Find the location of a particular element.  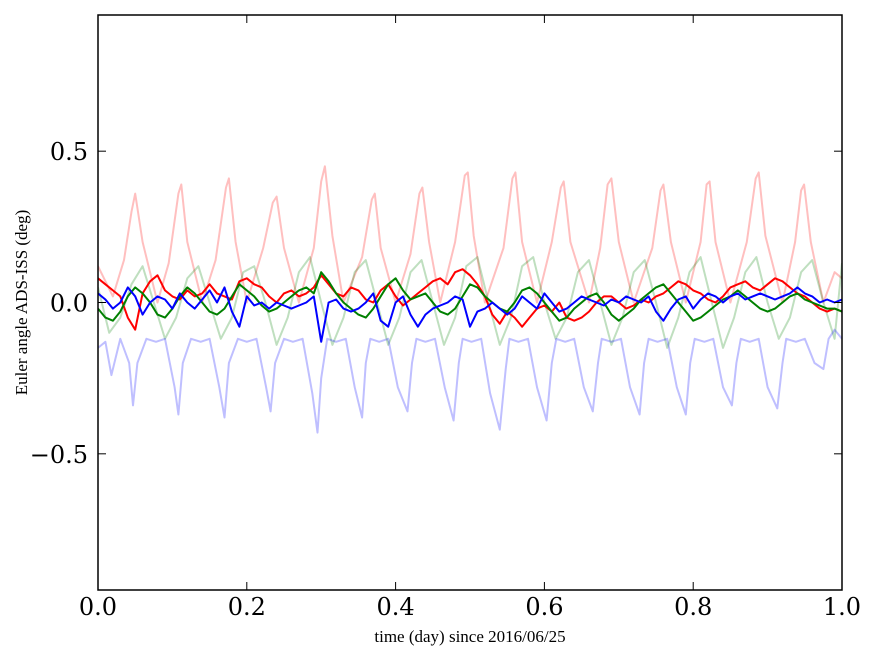

y-axis-label: Euler angle ADS-ISS (deg) is located at coordinates (21, 303).